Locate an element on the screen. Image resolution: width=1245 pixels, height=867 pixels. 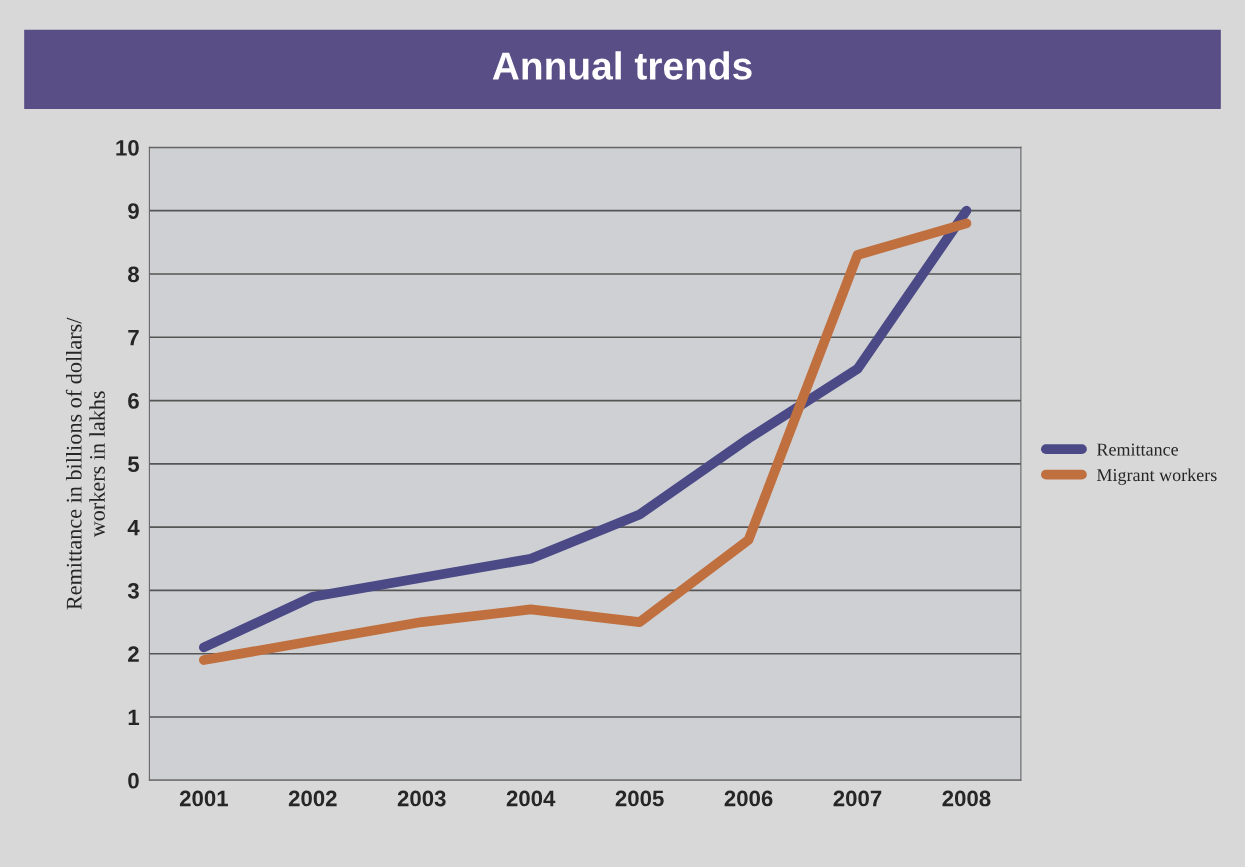
x-tick-label: 2003 is located at coordinates (421, 798).